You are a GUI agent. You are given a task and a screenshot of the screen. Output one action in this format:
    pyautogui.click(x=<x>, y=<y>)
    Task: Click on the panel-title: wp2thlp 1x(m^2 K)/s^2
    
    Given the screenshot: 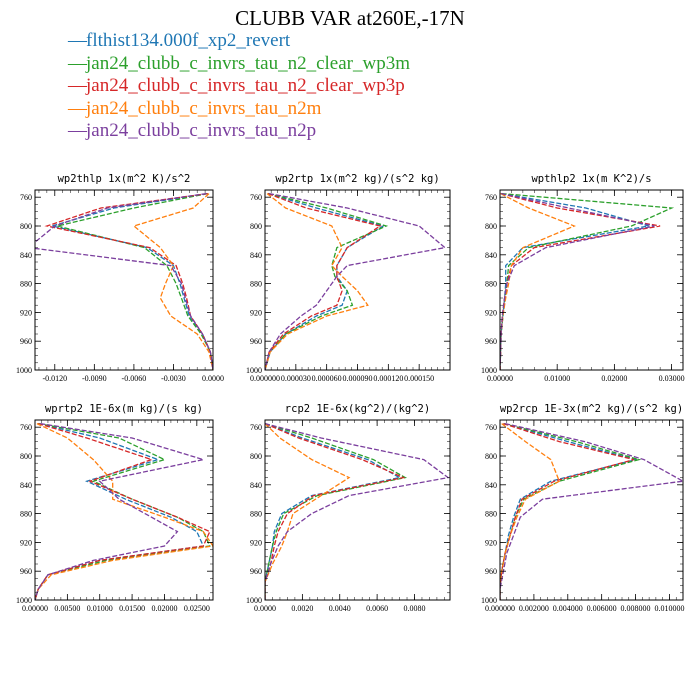 What is the action you would take?
    pyautogui.click(x=124, y=179)
    